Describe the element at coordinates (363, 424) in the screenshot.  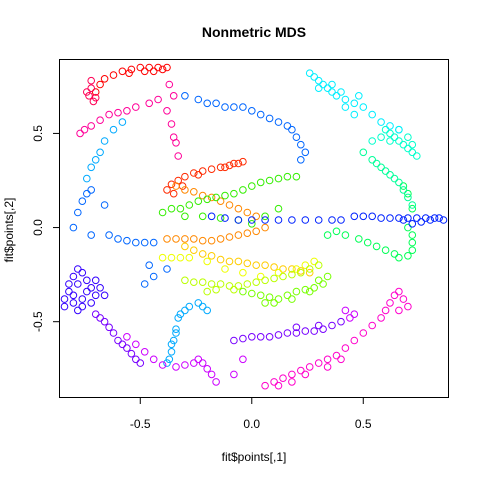
I see `x-tick-label: 0.5` at that location.